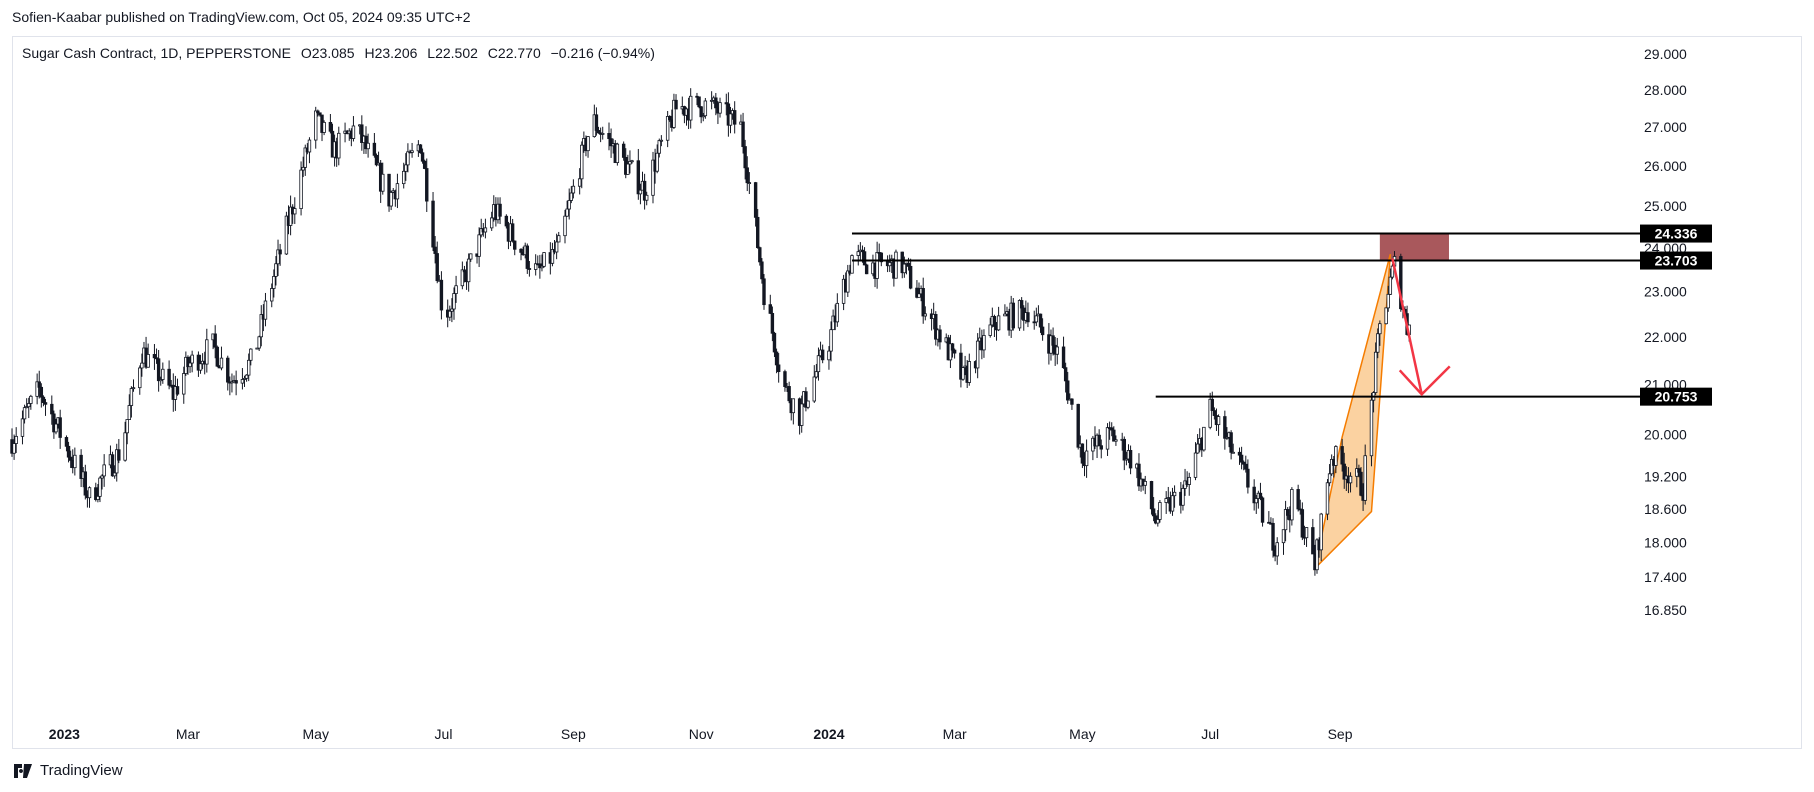  Describe the element at coordinates (1421, 327) in the screenshot. I see `arrow-layer` at that location.